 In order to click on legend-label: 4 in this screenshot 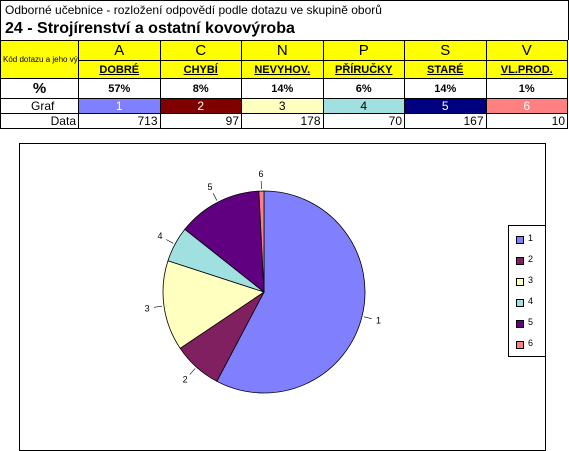, I will do `click(530, 301)`.